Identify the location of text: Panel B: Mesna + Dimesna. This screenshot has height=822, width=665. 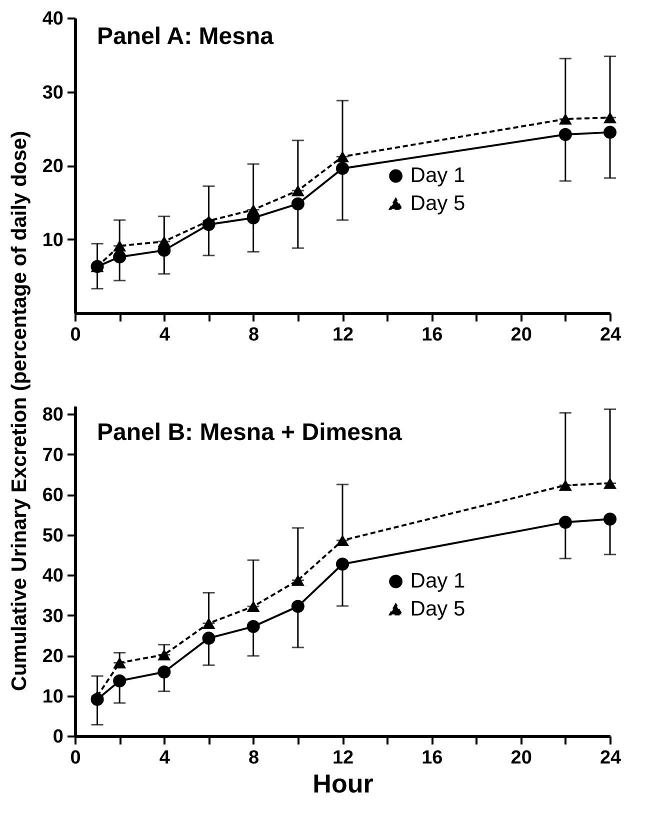
(249, 432).